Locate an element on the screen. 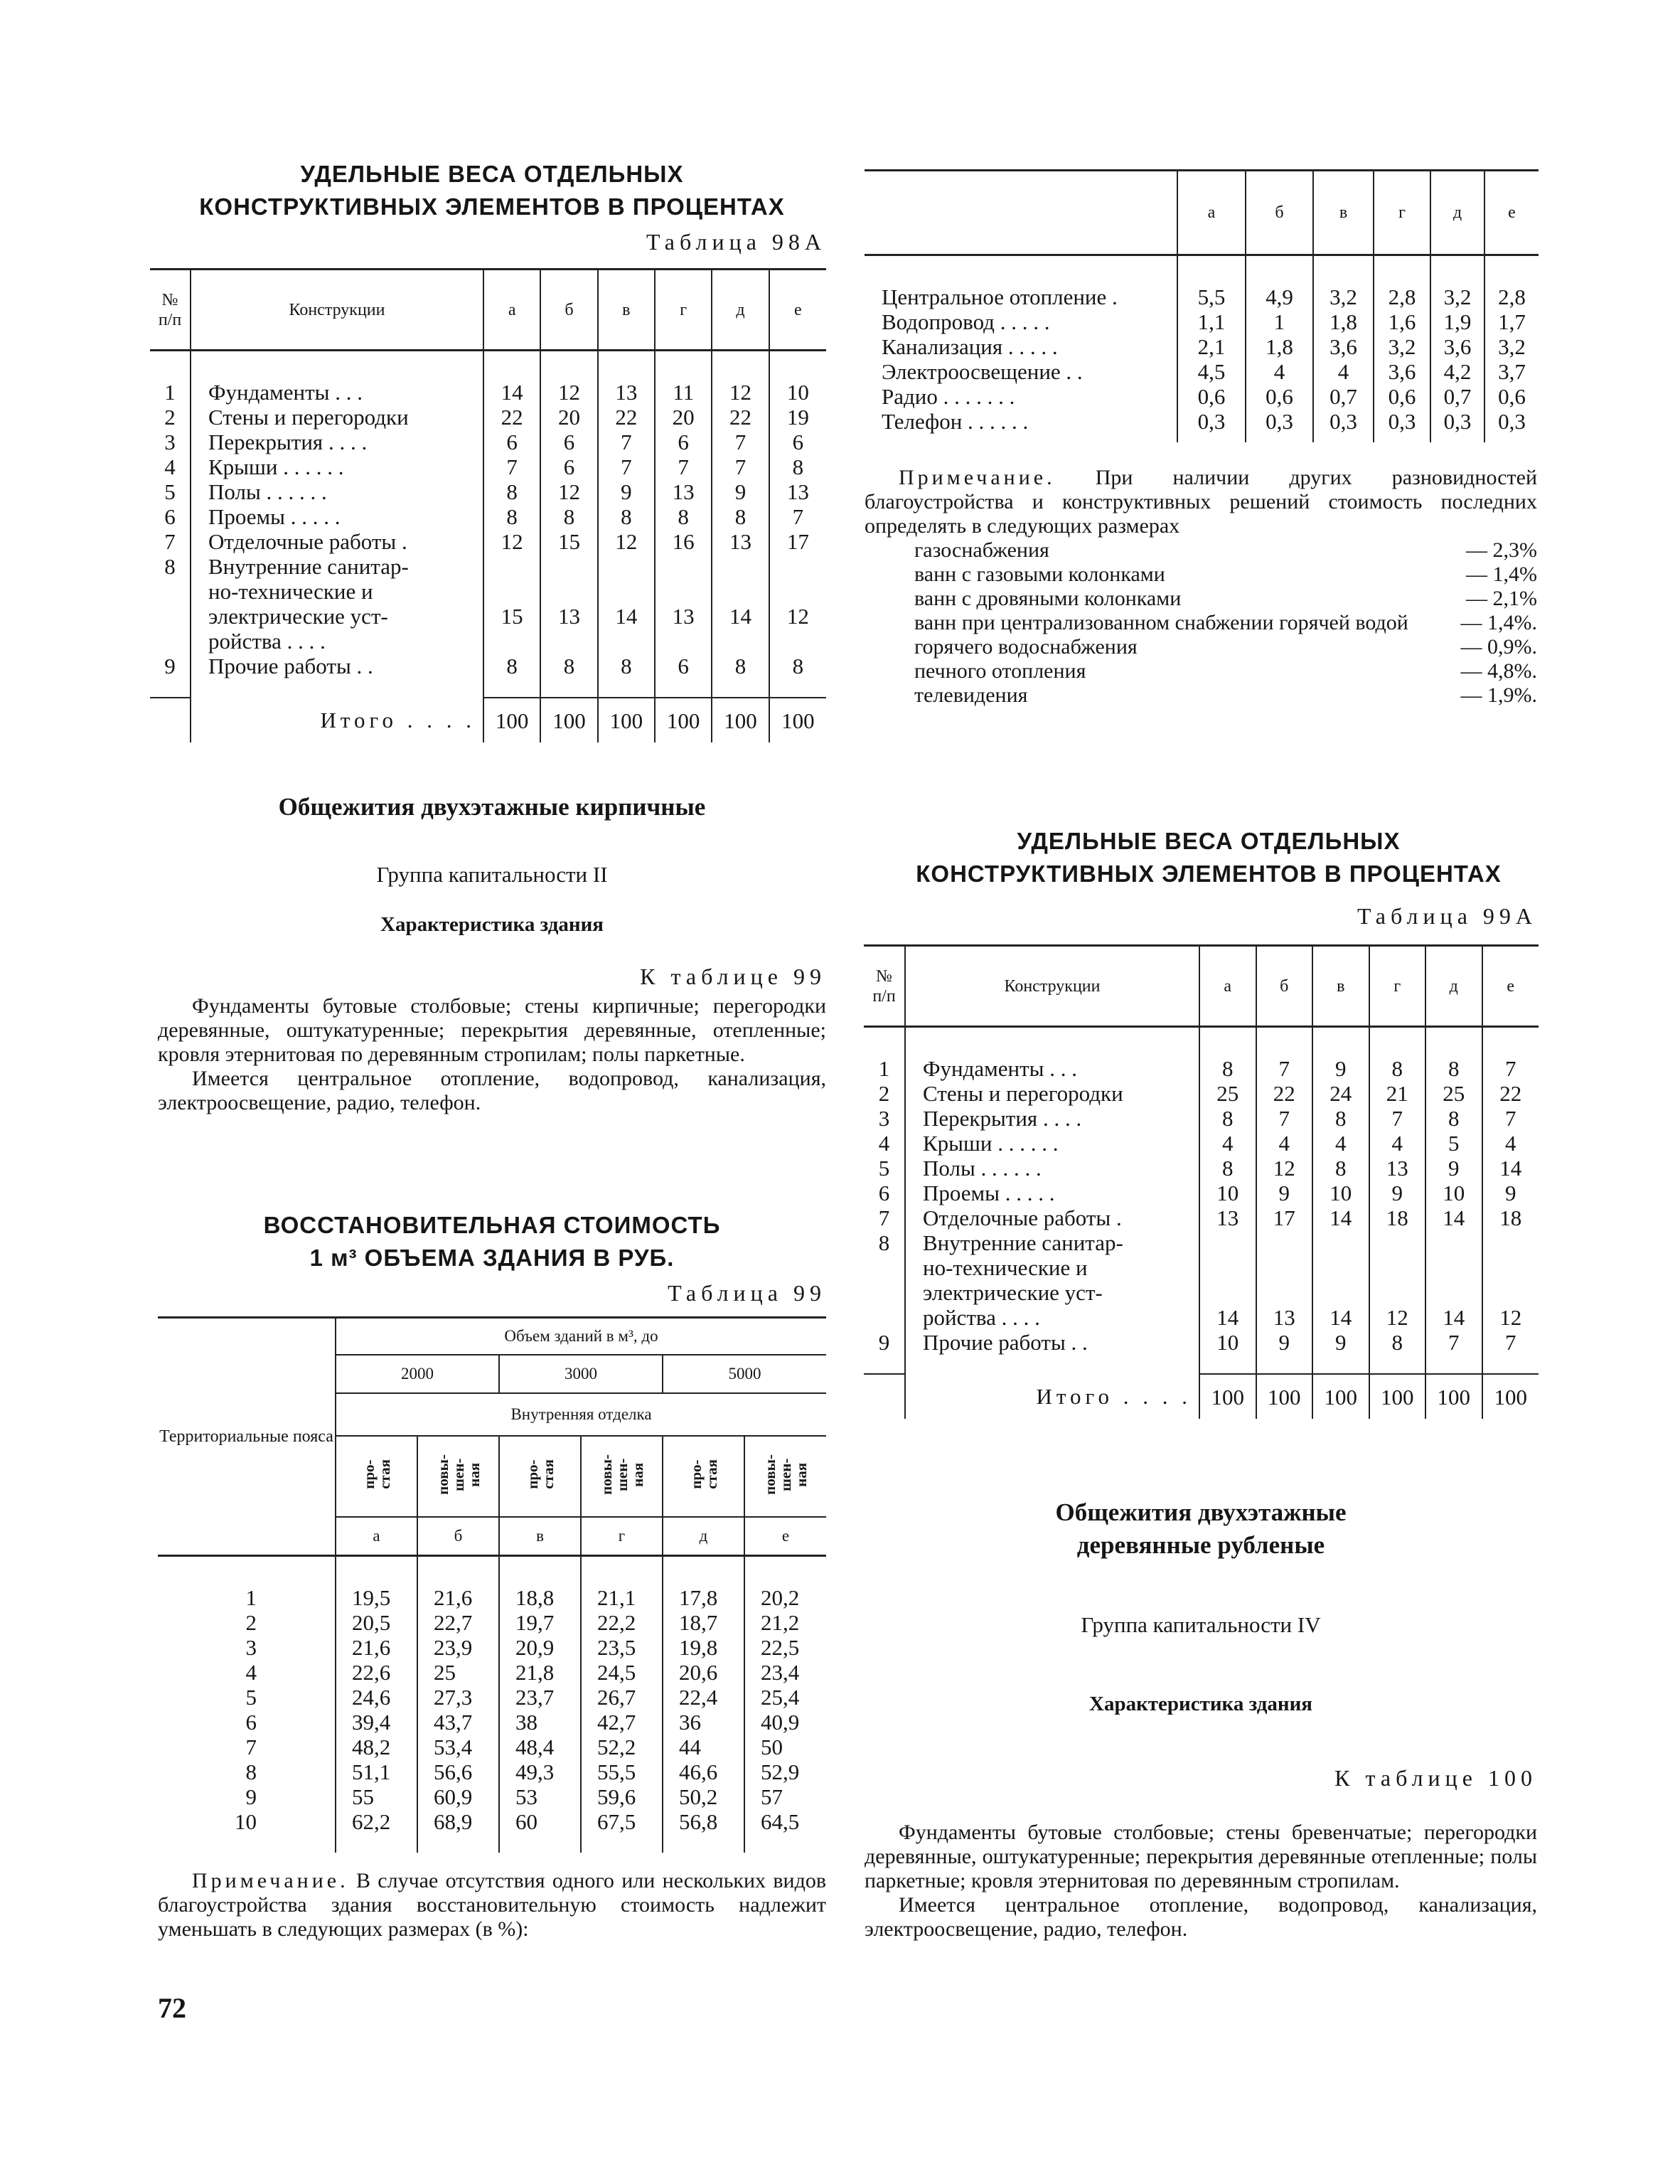  row-value: 14 is located at coordinates (1340, 1280).